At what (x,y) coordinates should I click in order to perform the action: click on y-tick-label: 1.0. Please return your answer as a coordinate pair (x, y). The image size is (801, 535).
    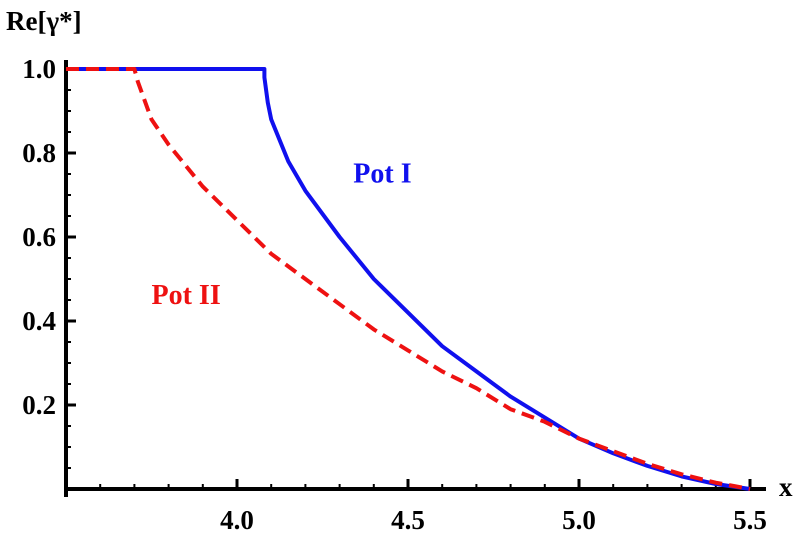
    Looking at the image, I should click on (39, 69).